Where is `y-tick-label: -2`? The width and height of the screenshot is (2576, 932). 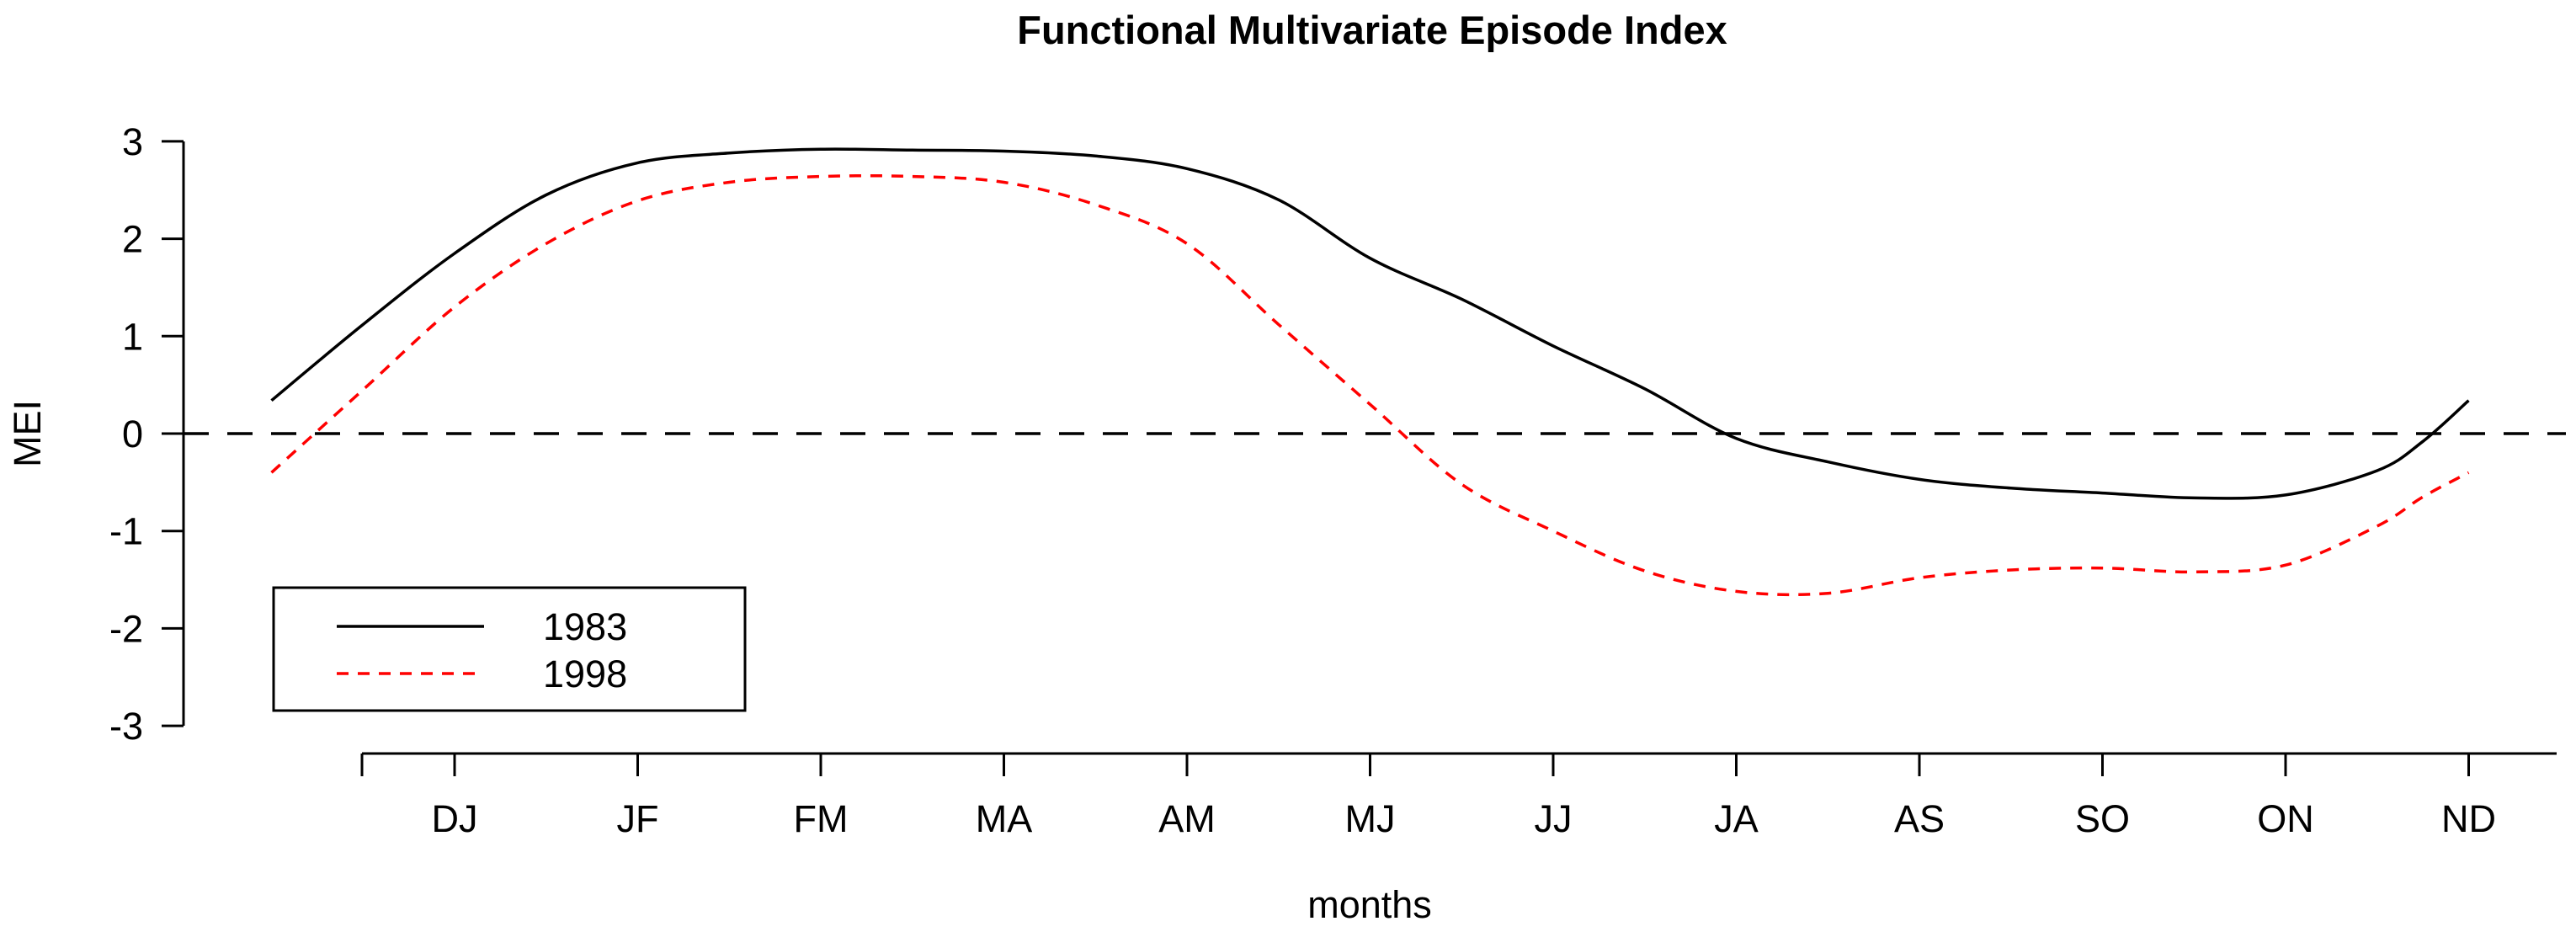 y-tick-label: -2 is located at coordinates (126, 628).